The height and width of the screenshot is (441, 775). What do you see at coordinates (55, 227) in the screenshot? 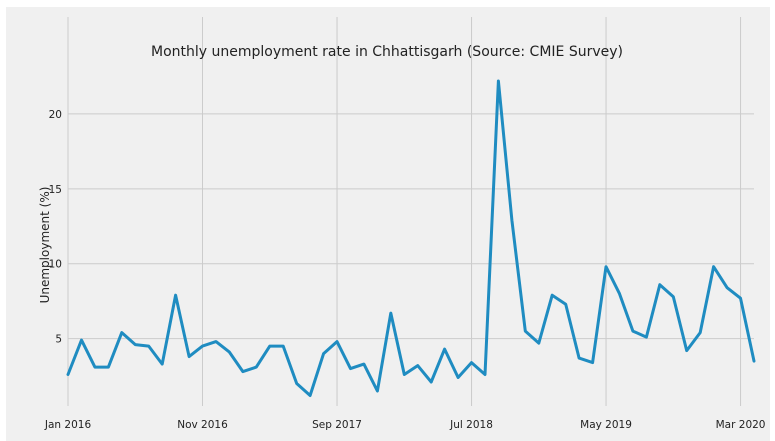
I see `y-tick-labels: 5 10 15 20` at bounding box center [55, 227].